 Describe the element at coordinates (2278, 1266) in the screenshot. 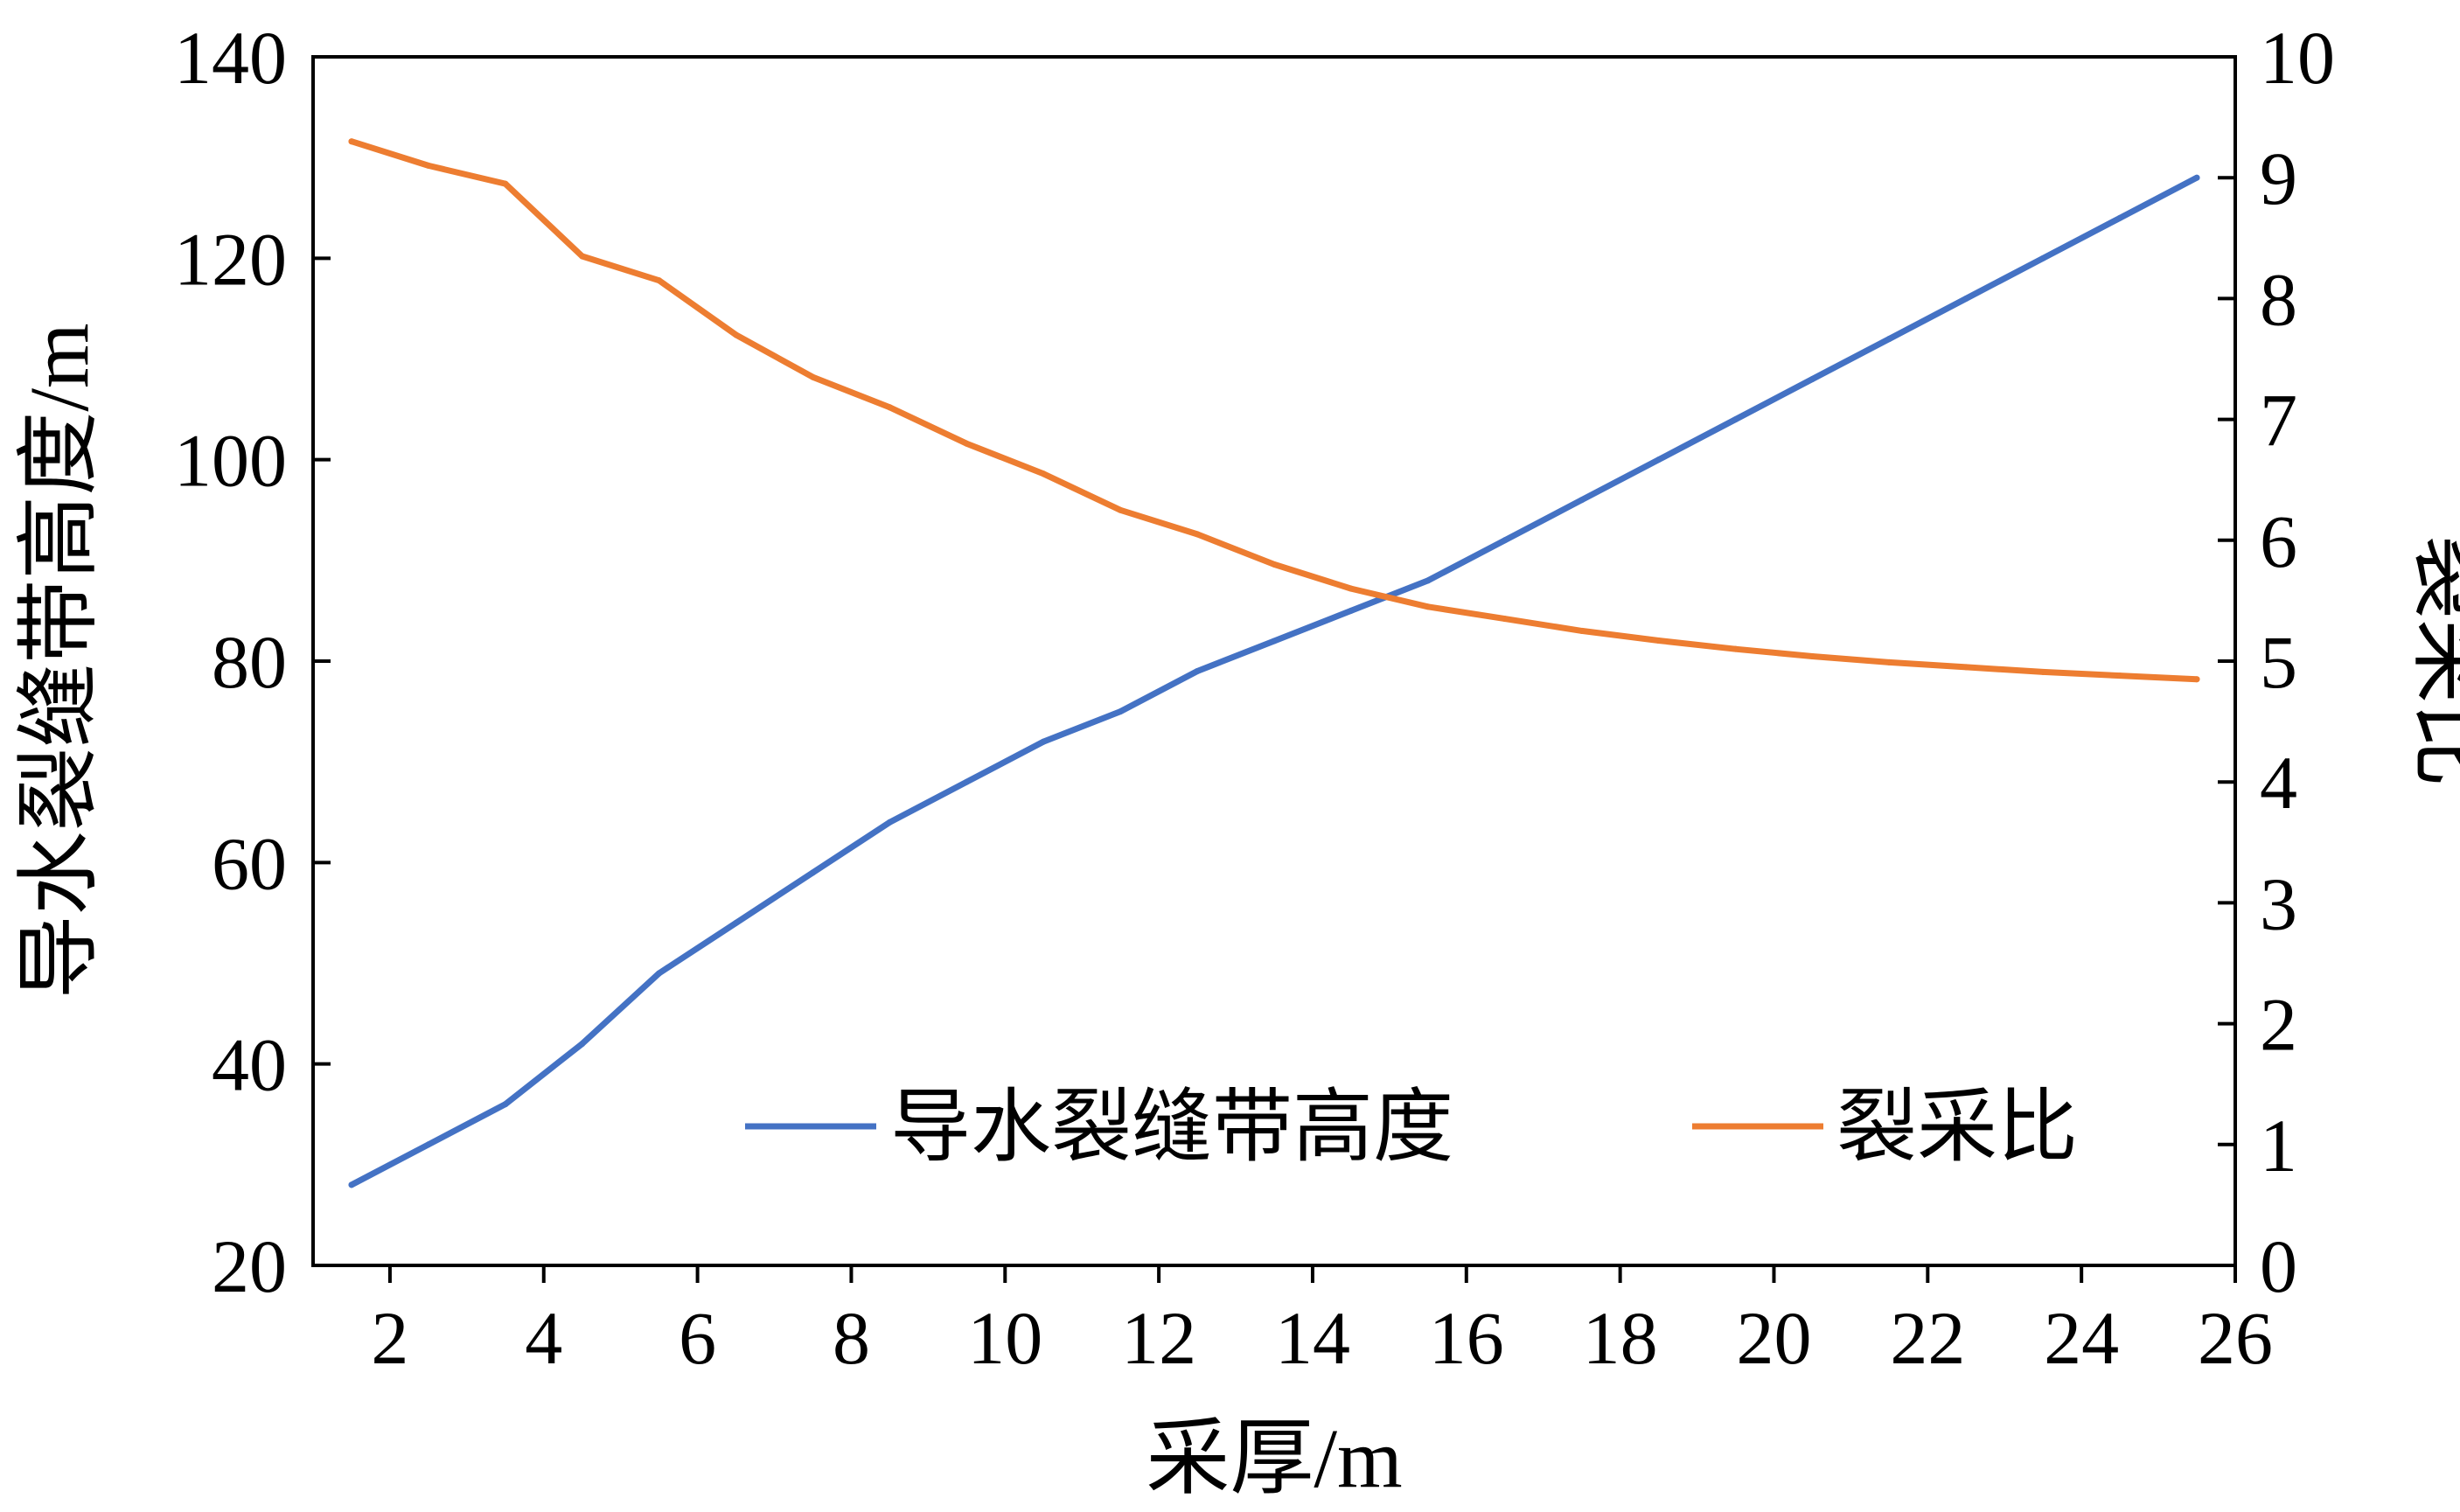

I see `right-y-tick-label: 0` at that location.